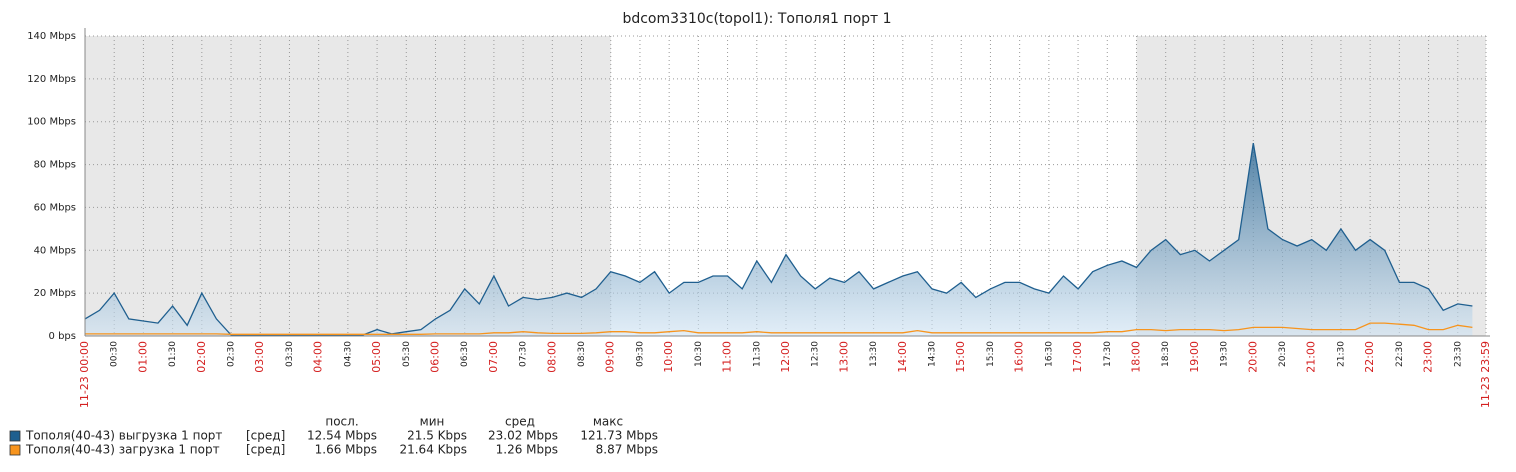 The height and width of the screenshot is (472, 1516). I want to click on x-tick-label: 18:30, so click(1166, 354).